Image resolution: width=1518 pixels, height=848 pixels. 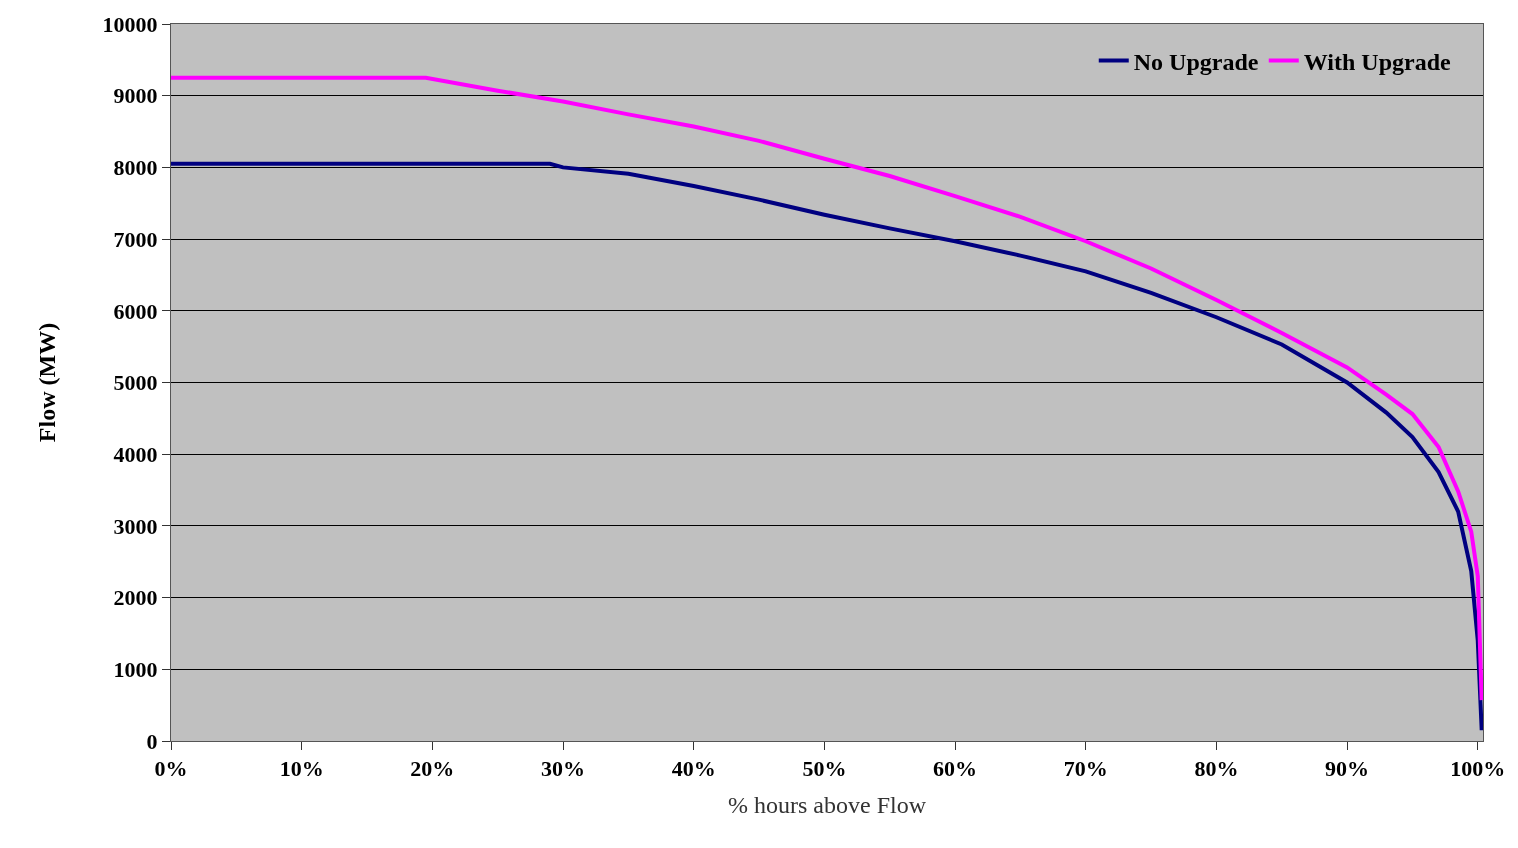 I want to click on y-tick-label: 2000, so click(x=135, y=598).